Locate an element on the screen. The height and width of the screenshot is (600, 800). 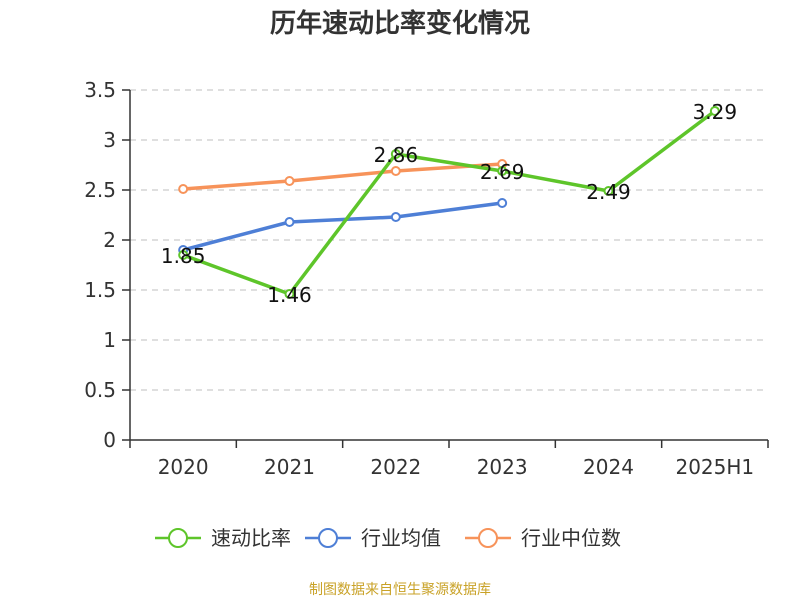
data-label: 3.29 is located at coordinates (715, 112).